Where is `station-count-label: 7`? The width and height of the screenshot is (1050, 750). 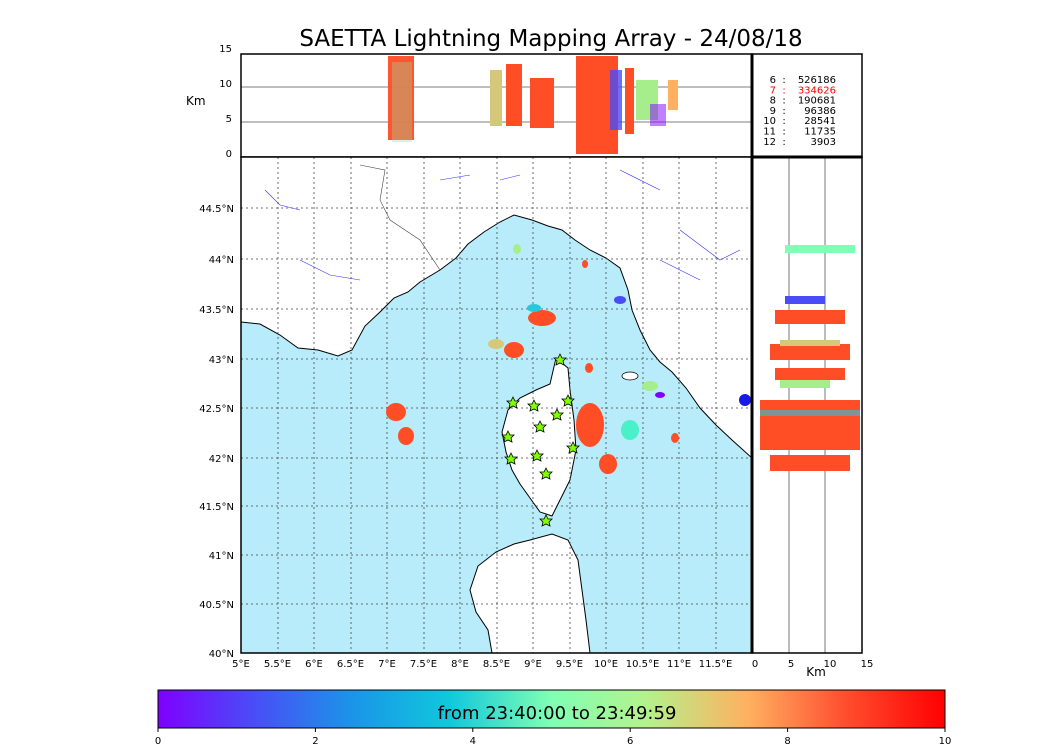
station-count-label: 7 is located at coordinates (773, 90).